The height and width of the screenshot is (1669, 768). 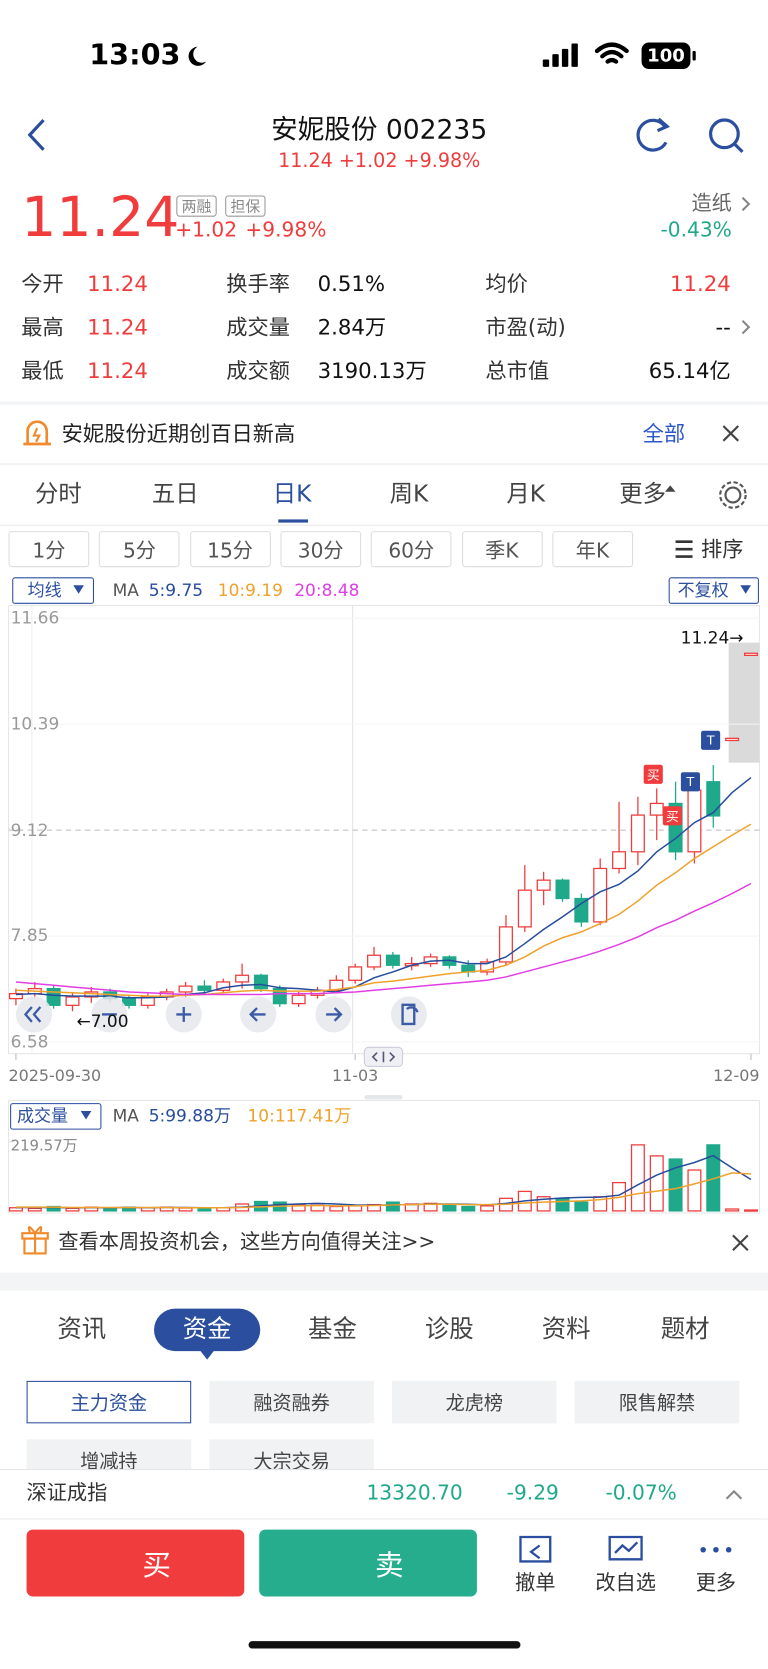 What do you see at coordinates (383, 1097) in the screenshot?
I see `pane-divider` at bounding box center [383, 1097].